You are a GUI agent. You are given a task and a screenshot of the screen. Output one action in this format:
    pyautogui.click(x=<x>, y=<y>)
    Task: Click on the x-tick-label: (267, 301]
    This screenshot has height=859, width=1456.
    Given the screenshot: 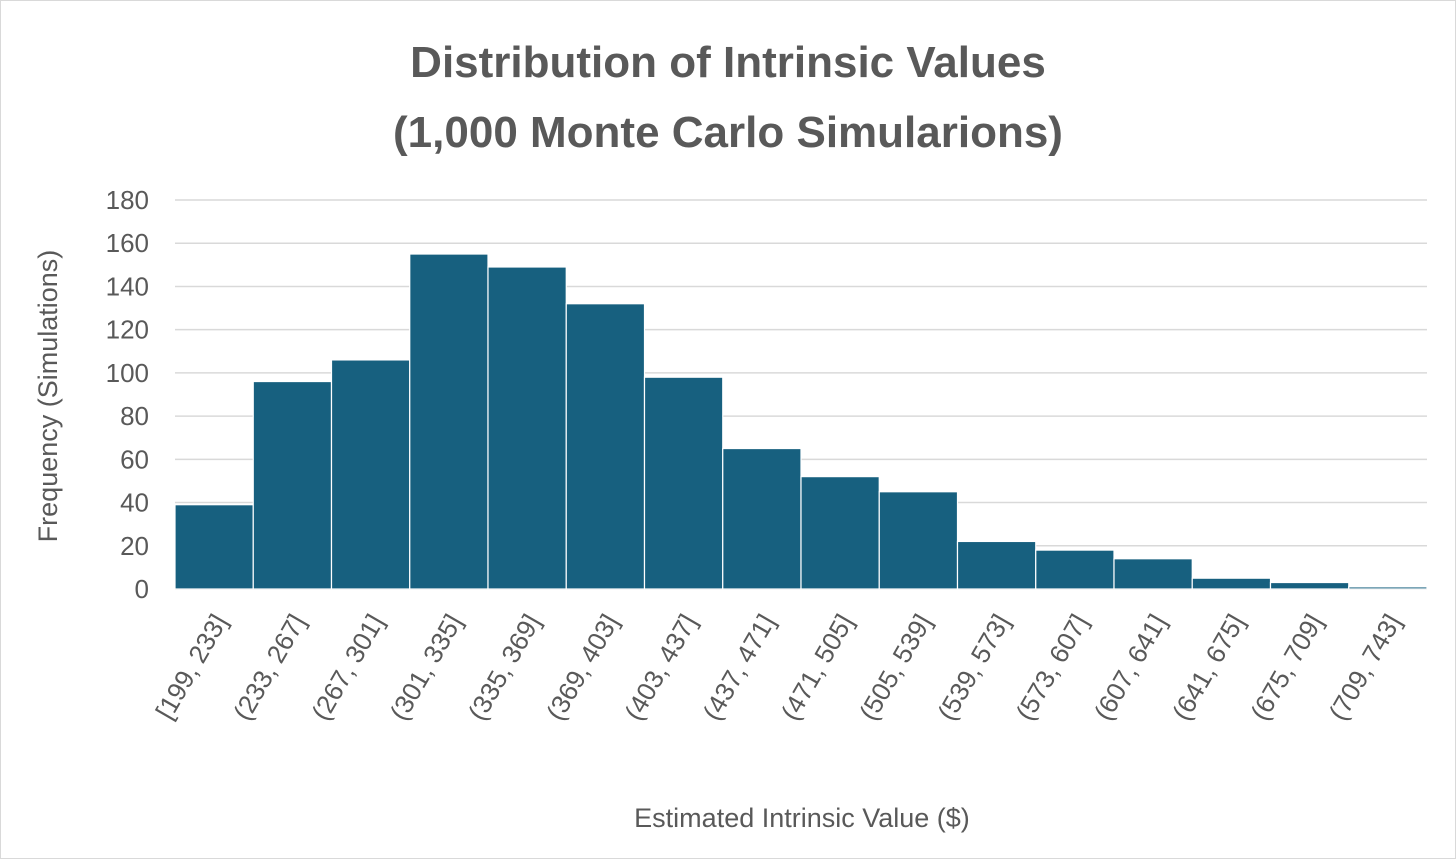 What is the action you would take?
    pyautogui.click(x=347, y=667)
    